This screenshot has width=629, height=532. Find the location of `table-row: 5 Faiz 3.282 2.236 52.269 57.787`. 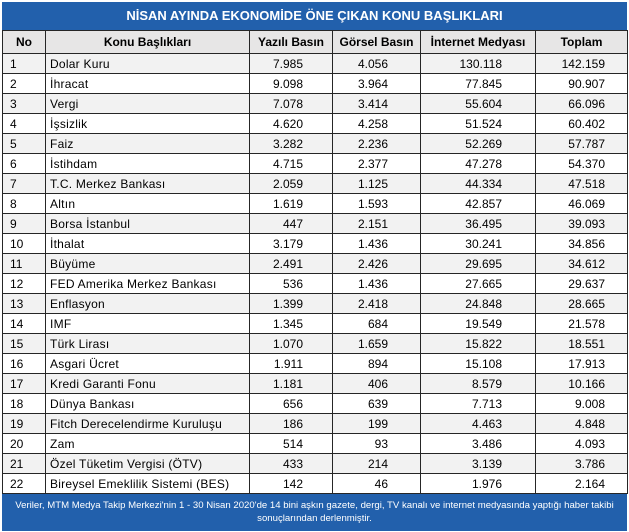

table-row: 5 Faiz 3.282 2.236 52.269 57.787 is located at coordinates (315, 143).